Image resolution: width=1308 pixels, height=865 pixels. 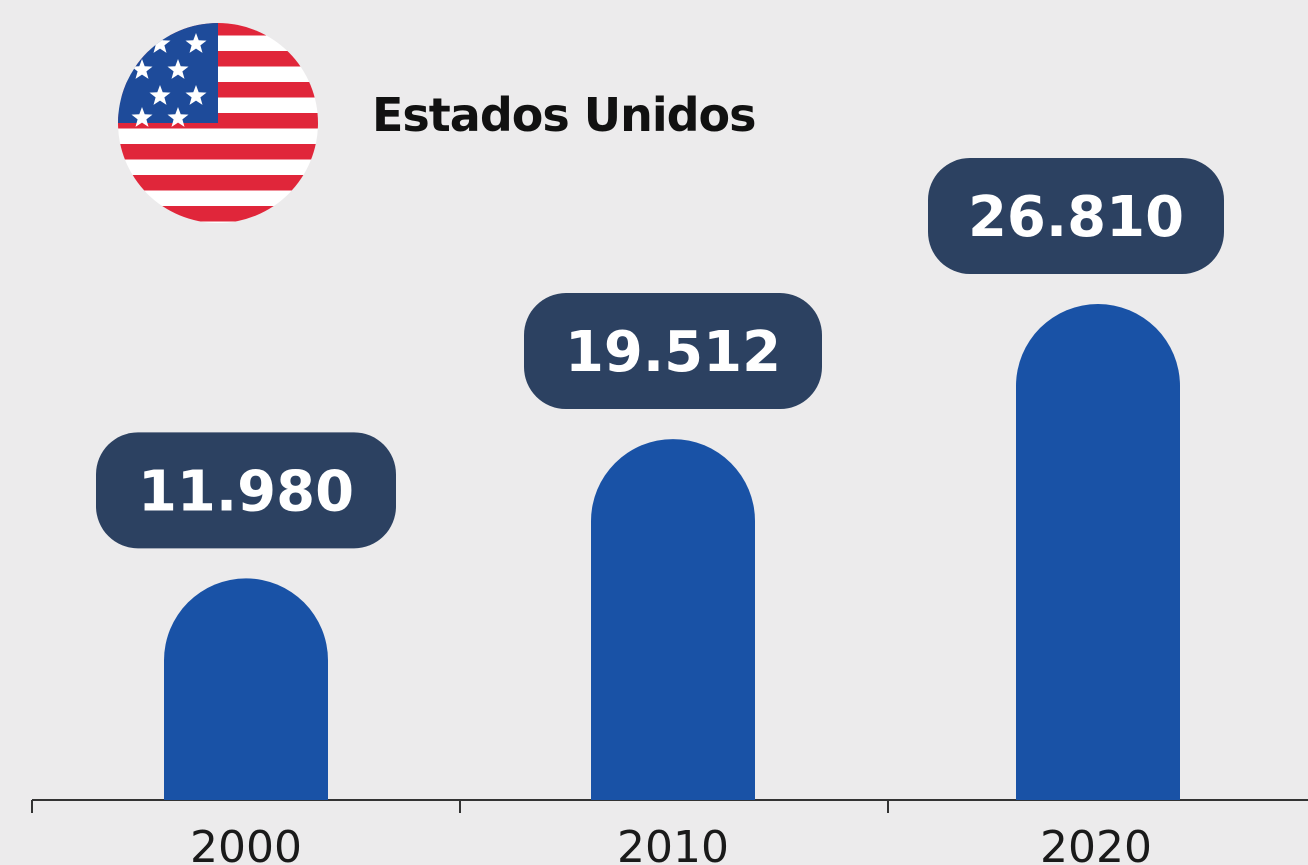 I want to click on x-tick-label-2020: 2020, so click(x=1096, y=843).